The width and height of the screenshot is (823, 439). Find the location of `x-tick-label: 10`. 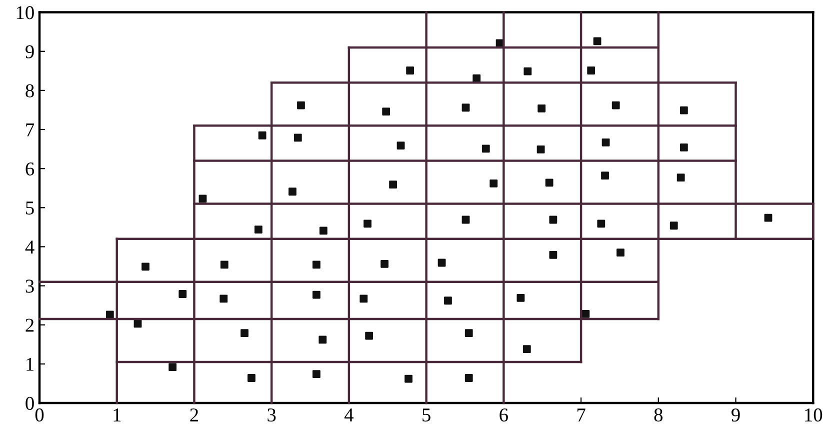

x-tick-label: 10 is located at coordinates (813, 415).